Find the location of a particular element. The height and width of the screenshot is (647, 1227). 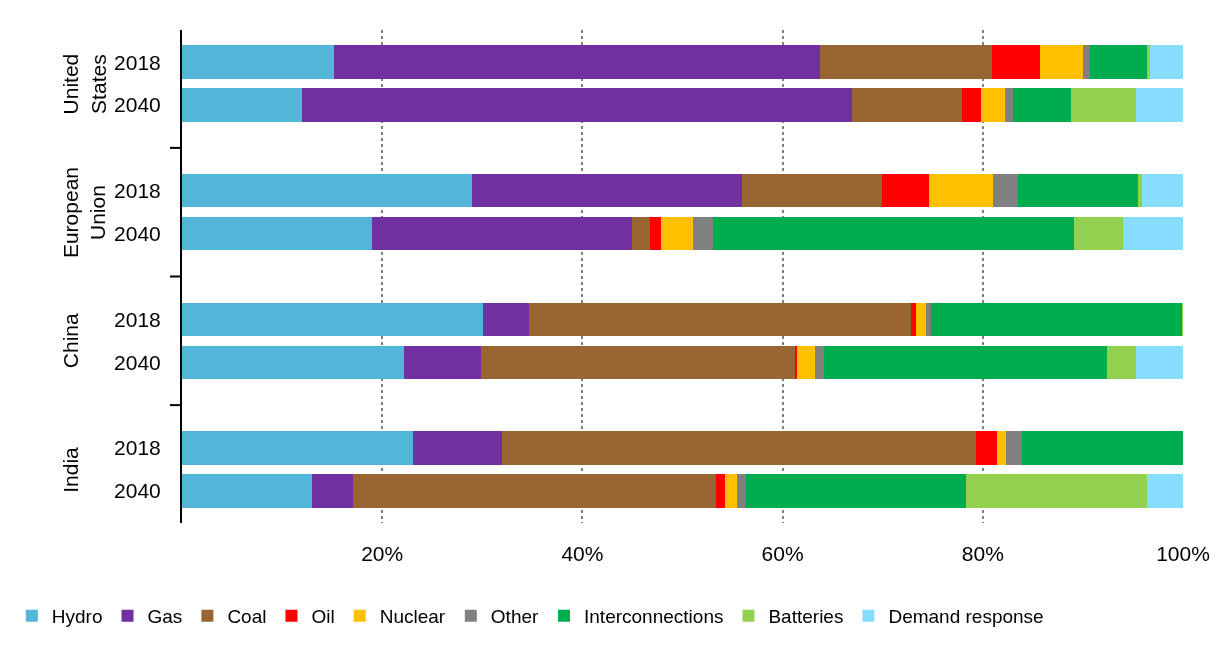

legend-label: Other is located at coordinates (515, 617).